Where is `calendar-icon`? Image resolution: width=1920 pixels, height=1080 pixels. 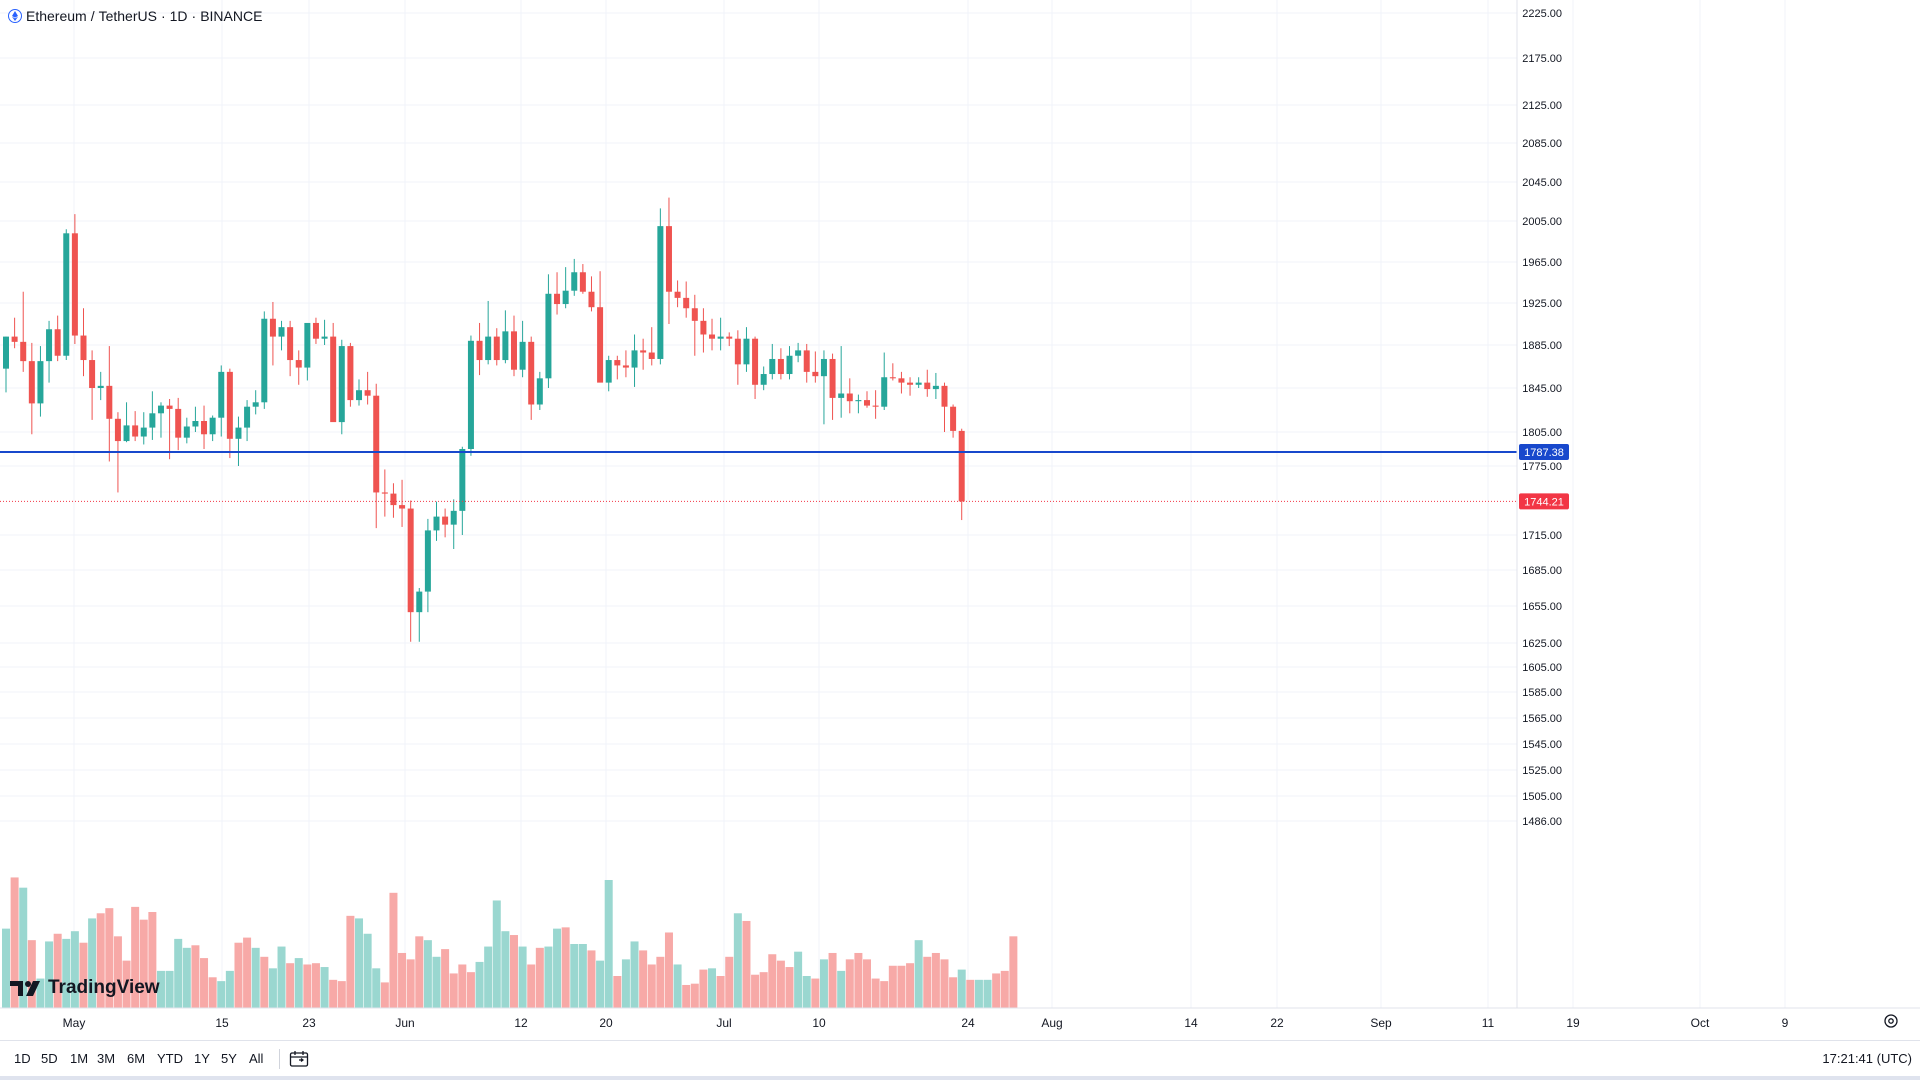 calendar-icon is located at coordinates (299, 1059).